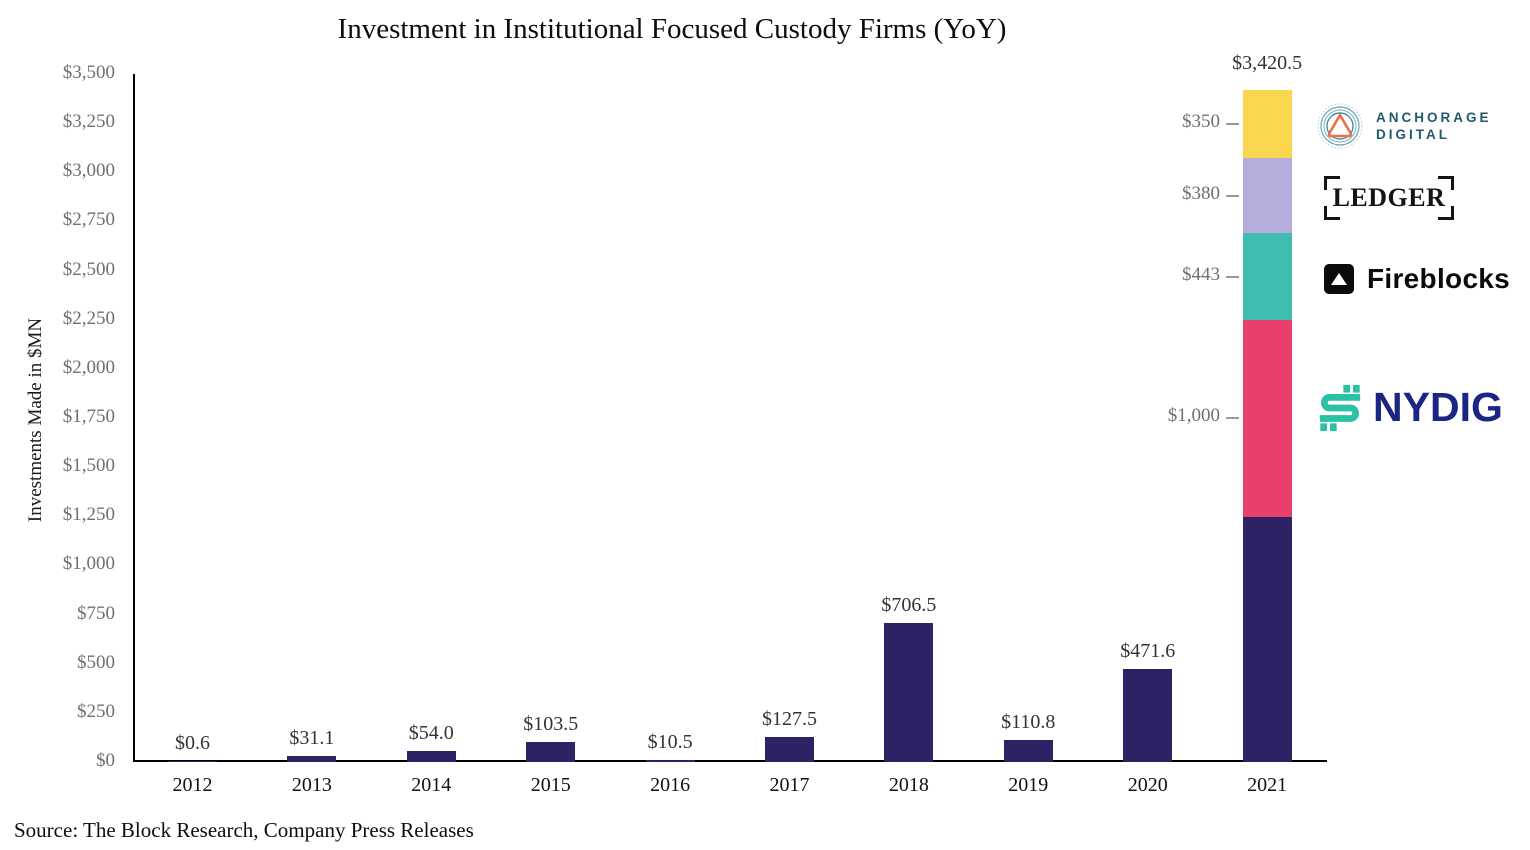  What do you see at coordinates (1340, 407) in the screenshot?
I see `nydig-icon` at bounding box center [1340, 407].